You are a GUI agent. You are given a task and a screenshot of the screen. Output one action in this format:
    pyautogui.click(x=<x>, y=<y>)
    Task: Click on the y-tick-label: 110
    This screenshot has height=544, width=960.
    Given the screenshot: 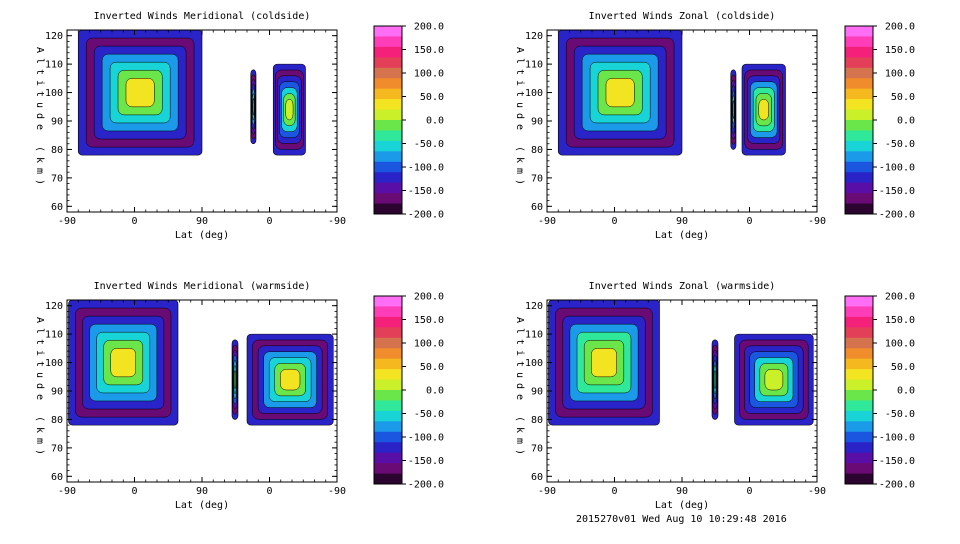 What is the action you would take?
    pyautogui.click(x=534, y=65)
    